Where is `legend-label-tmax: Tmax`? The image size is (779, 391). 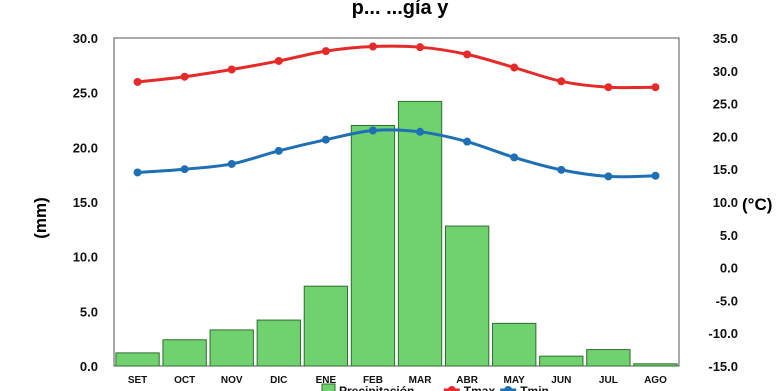
legend-label-tmax: Tmax is located at coordinates (480, 387).